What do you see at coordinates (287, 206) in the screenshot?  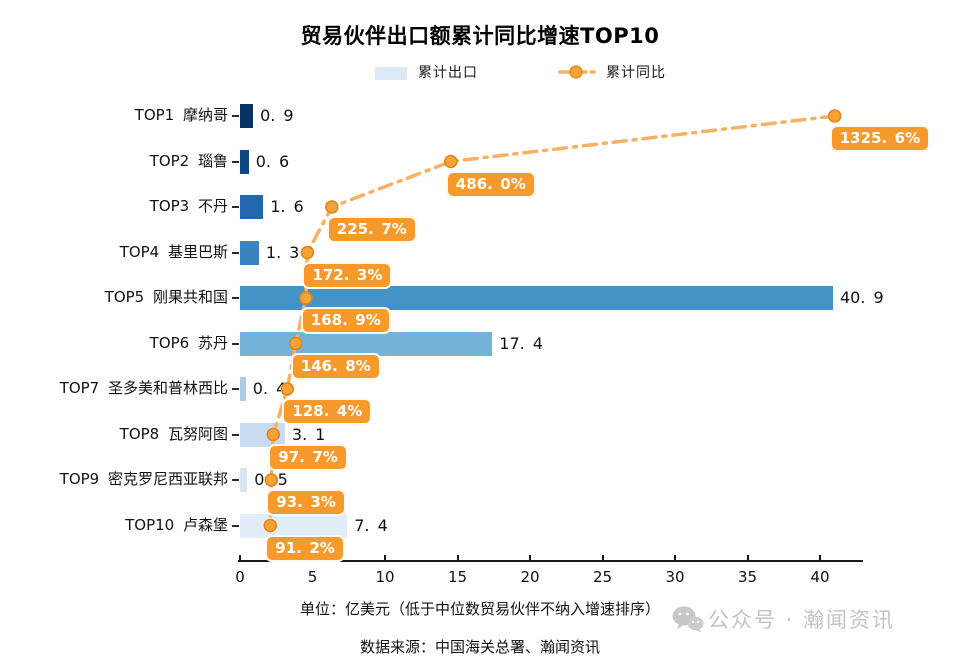 I see `bar-value-label: 1. 6` at bounding box center [287, 206].